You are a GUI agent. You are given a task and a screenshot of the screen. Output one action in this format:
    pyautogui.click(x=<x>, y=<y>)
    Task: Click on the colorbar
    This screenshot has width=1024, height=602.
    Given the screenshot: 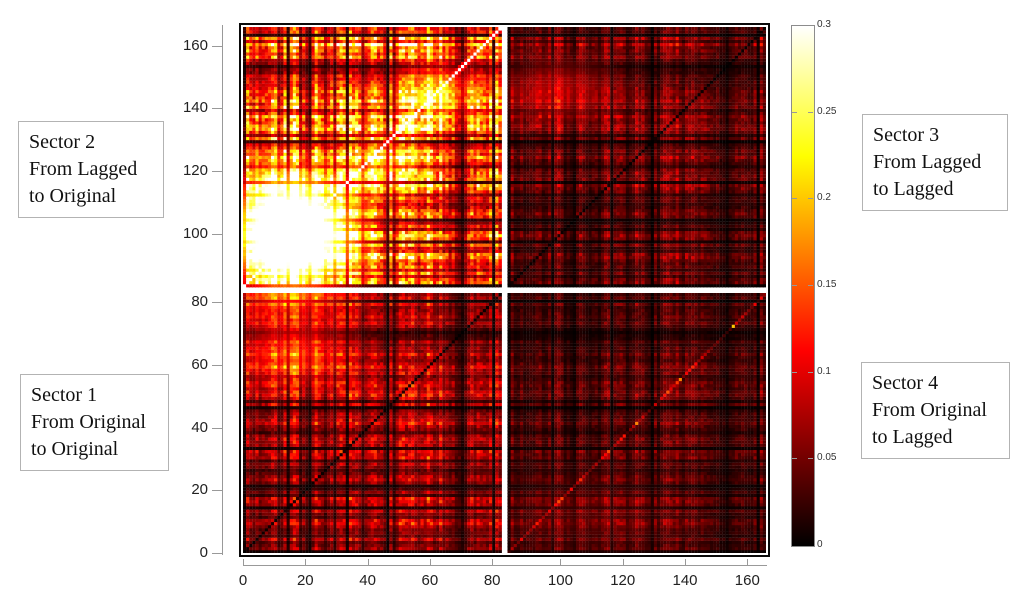 What is the action you would take?
    pyautogui.click(x=803, y=286)
    